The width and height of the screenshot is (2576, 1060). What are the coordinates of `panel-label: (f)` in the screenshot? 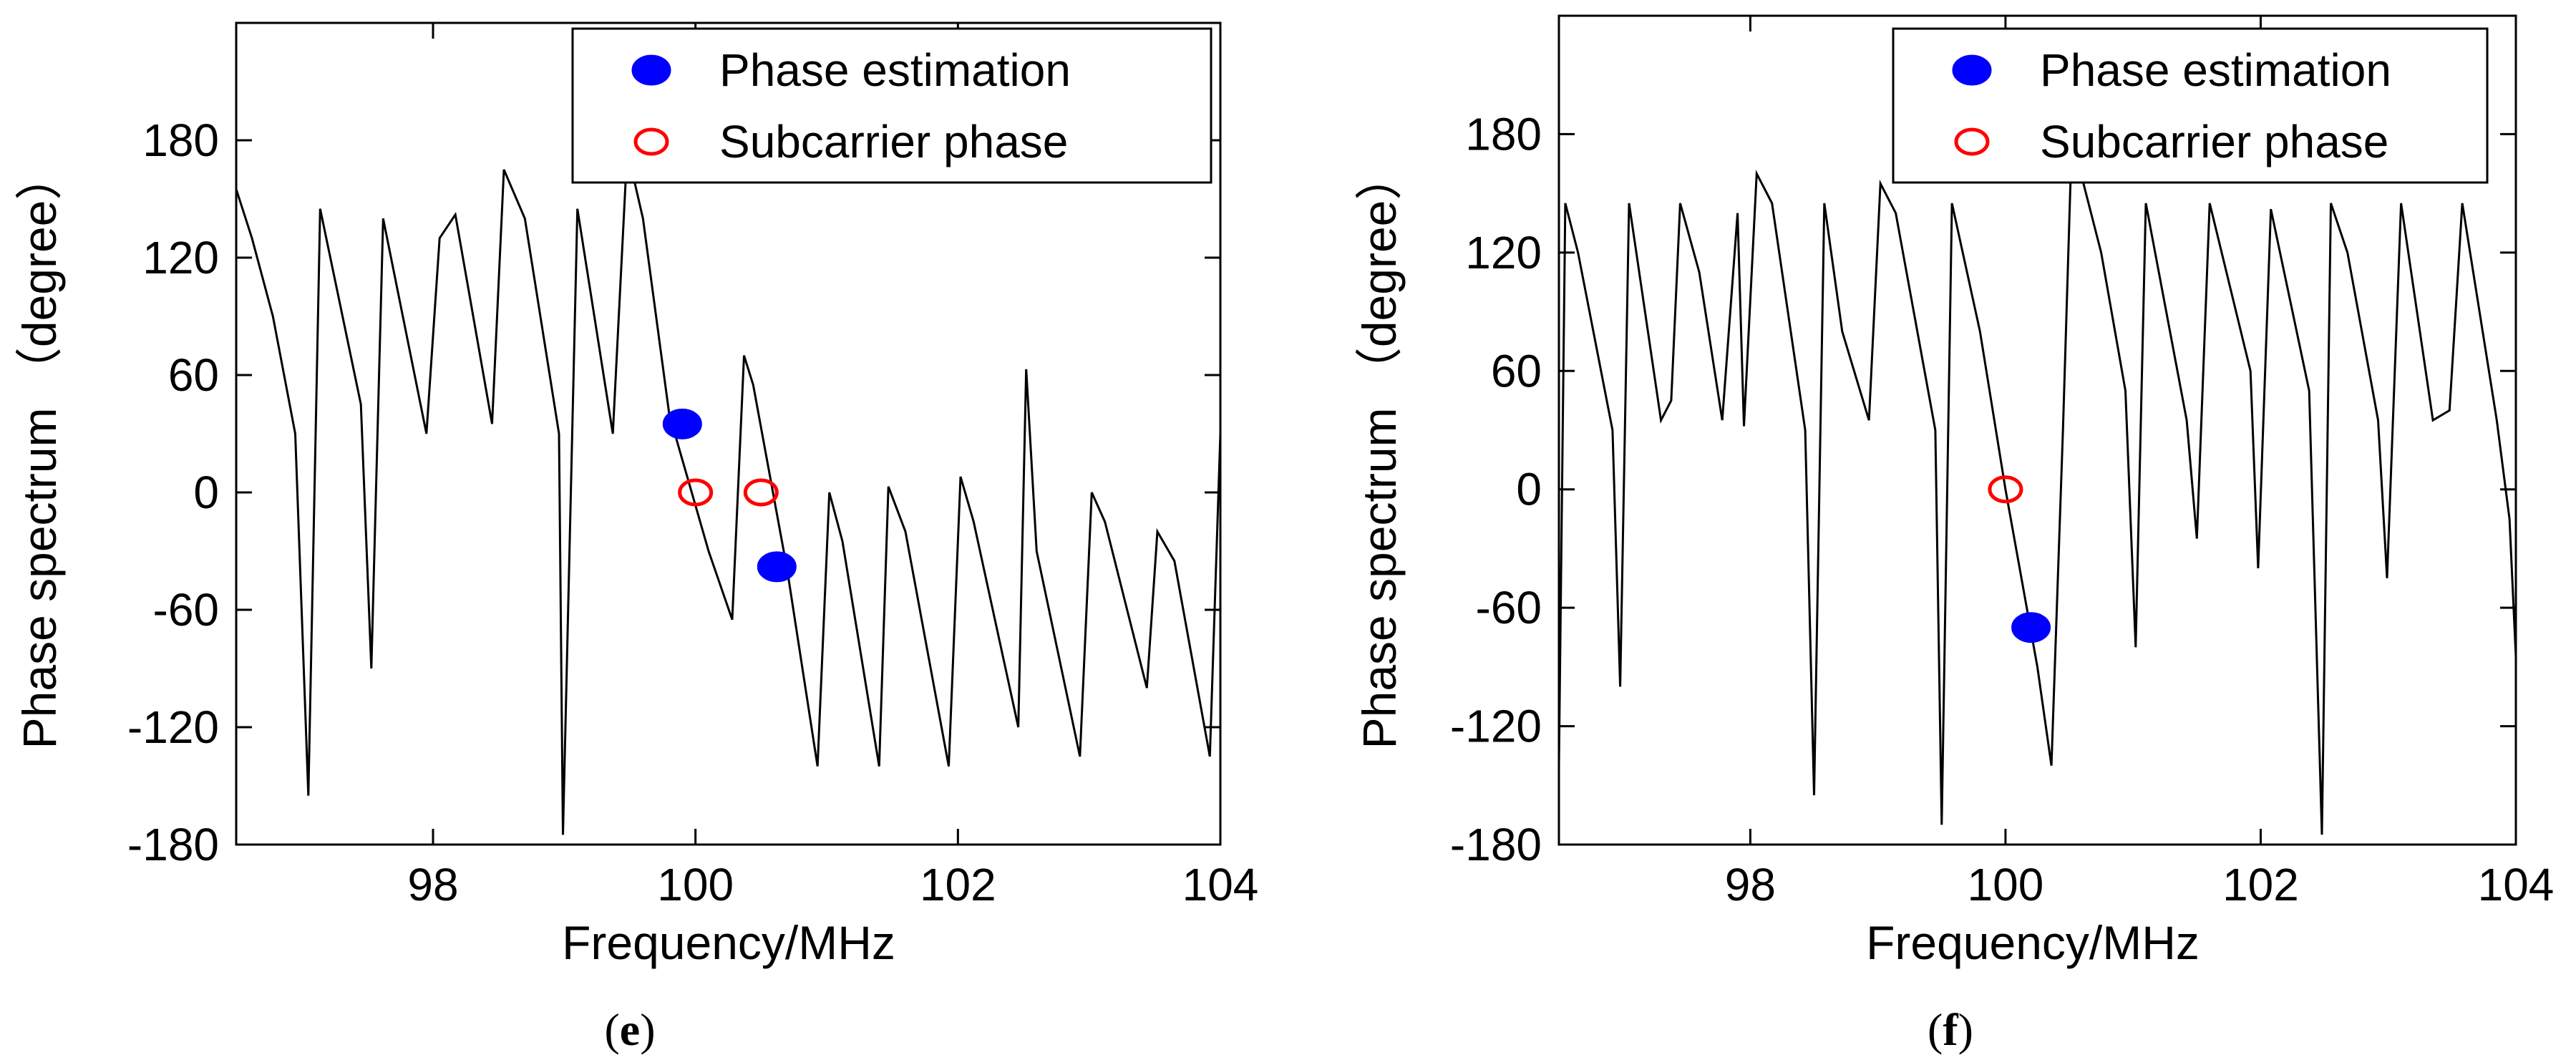 It's located at (1950, 1029).